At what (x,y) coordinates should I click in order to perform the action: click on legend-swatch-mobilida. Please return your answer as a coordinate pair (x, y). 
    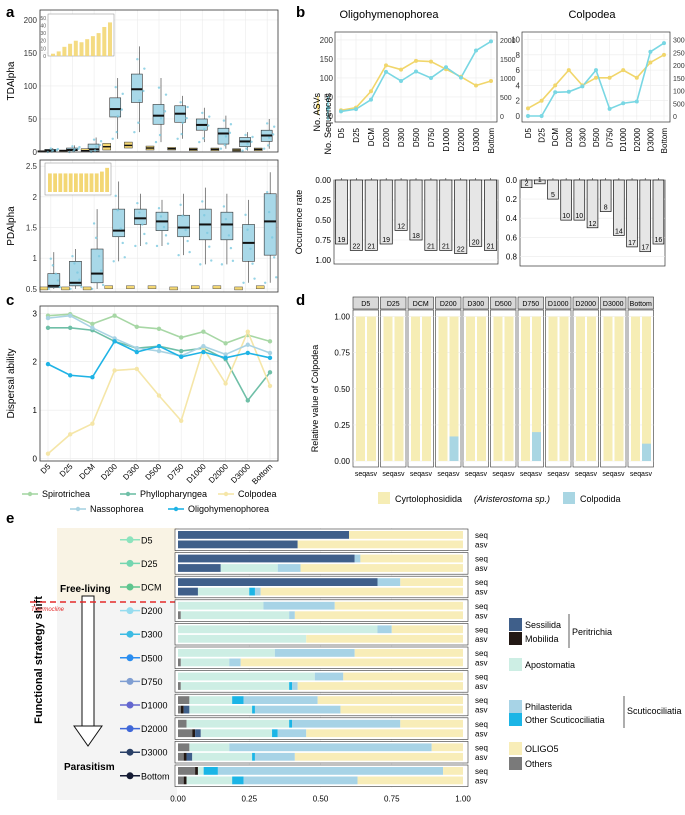
    Looking at the image, I should click on (515, 638).